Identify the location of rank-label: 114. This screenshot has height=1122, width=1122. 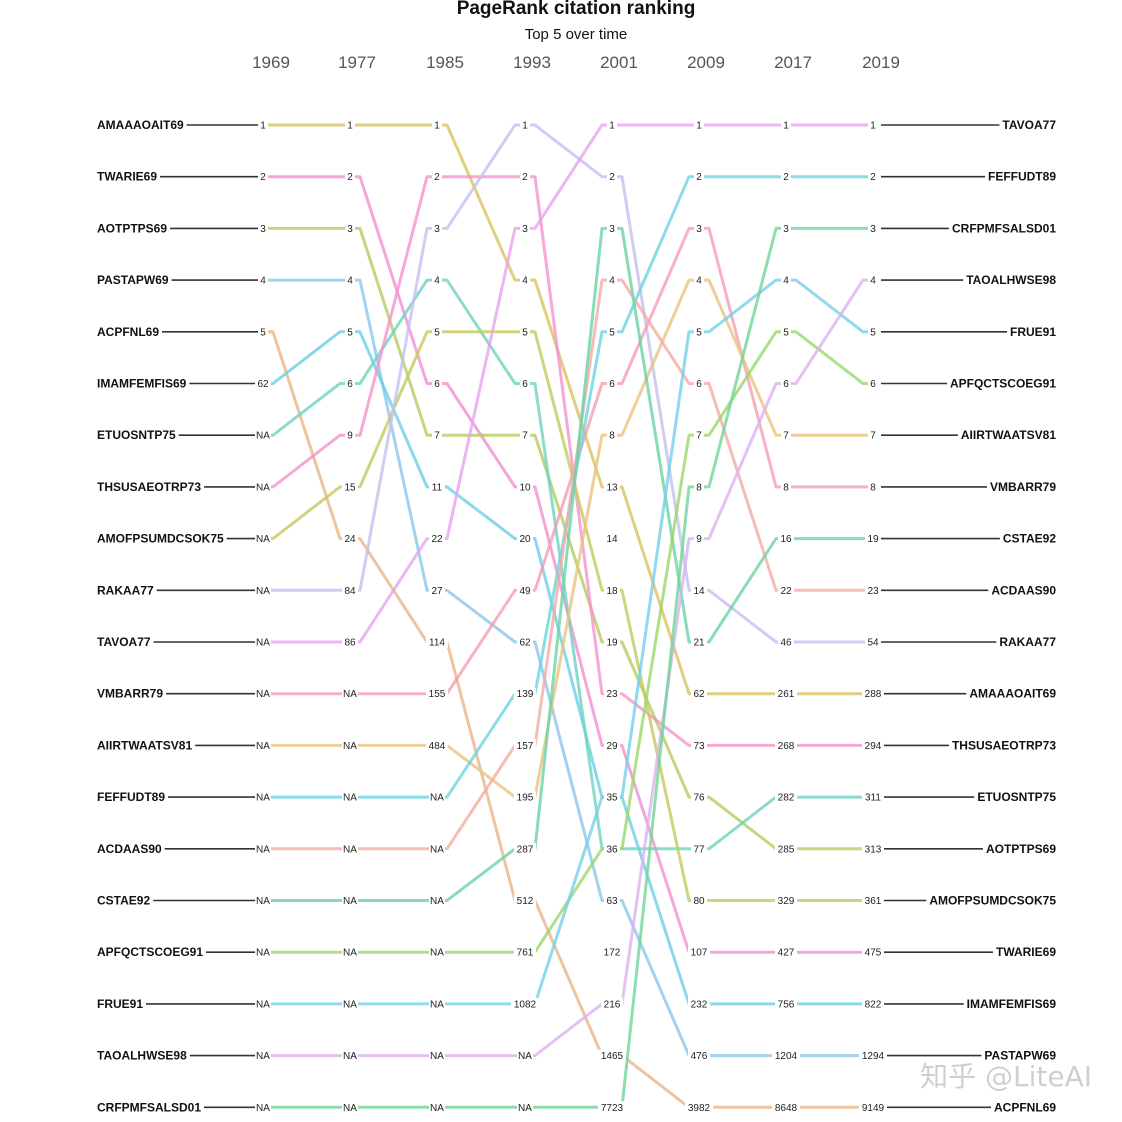
(437, 643).